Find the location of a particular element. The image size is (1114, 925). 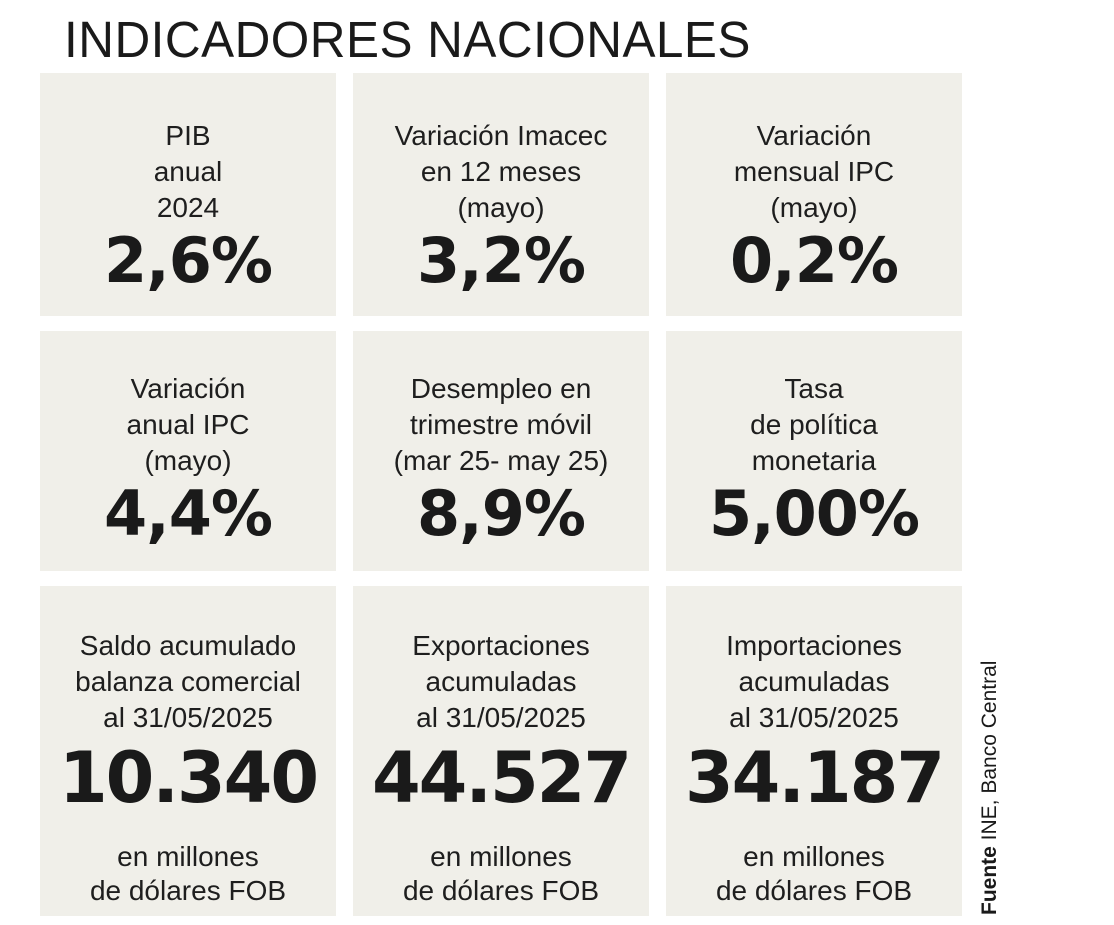

indicator-value: 5,00% is located at coordinates (814, 513).